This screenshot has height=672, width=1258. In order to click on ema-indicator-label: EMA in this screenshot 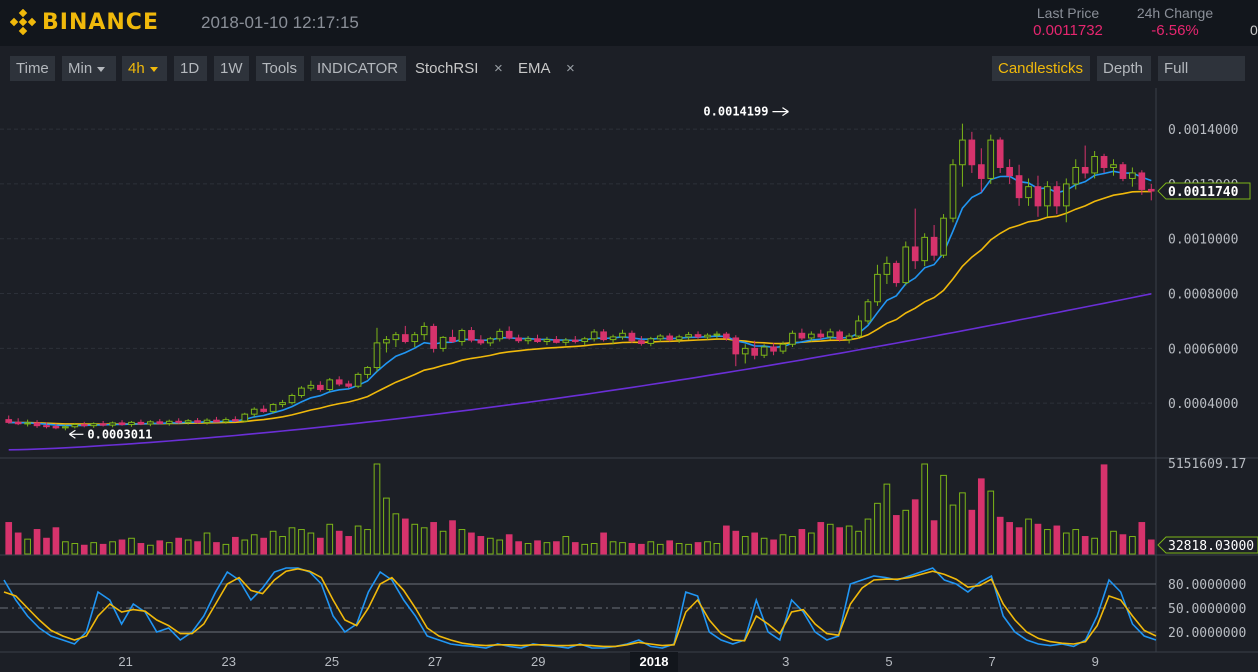, I will do `click(534, 68)`.